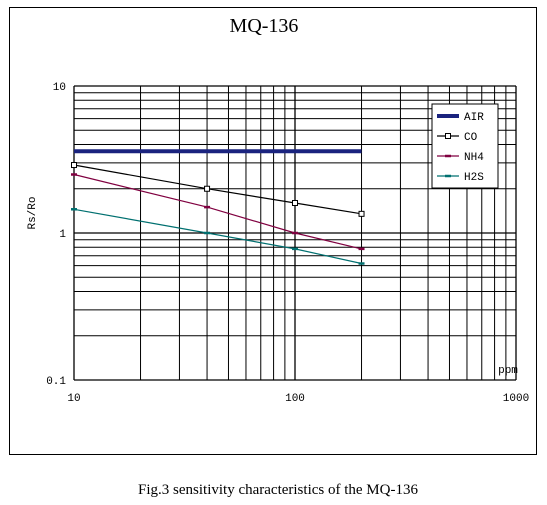 The width and height of the screenshot is (547, 505). What do you see at coordinates (474, 118) in the screenshot?
I see `legend-label: AIR` at bounding box center [474, 118].